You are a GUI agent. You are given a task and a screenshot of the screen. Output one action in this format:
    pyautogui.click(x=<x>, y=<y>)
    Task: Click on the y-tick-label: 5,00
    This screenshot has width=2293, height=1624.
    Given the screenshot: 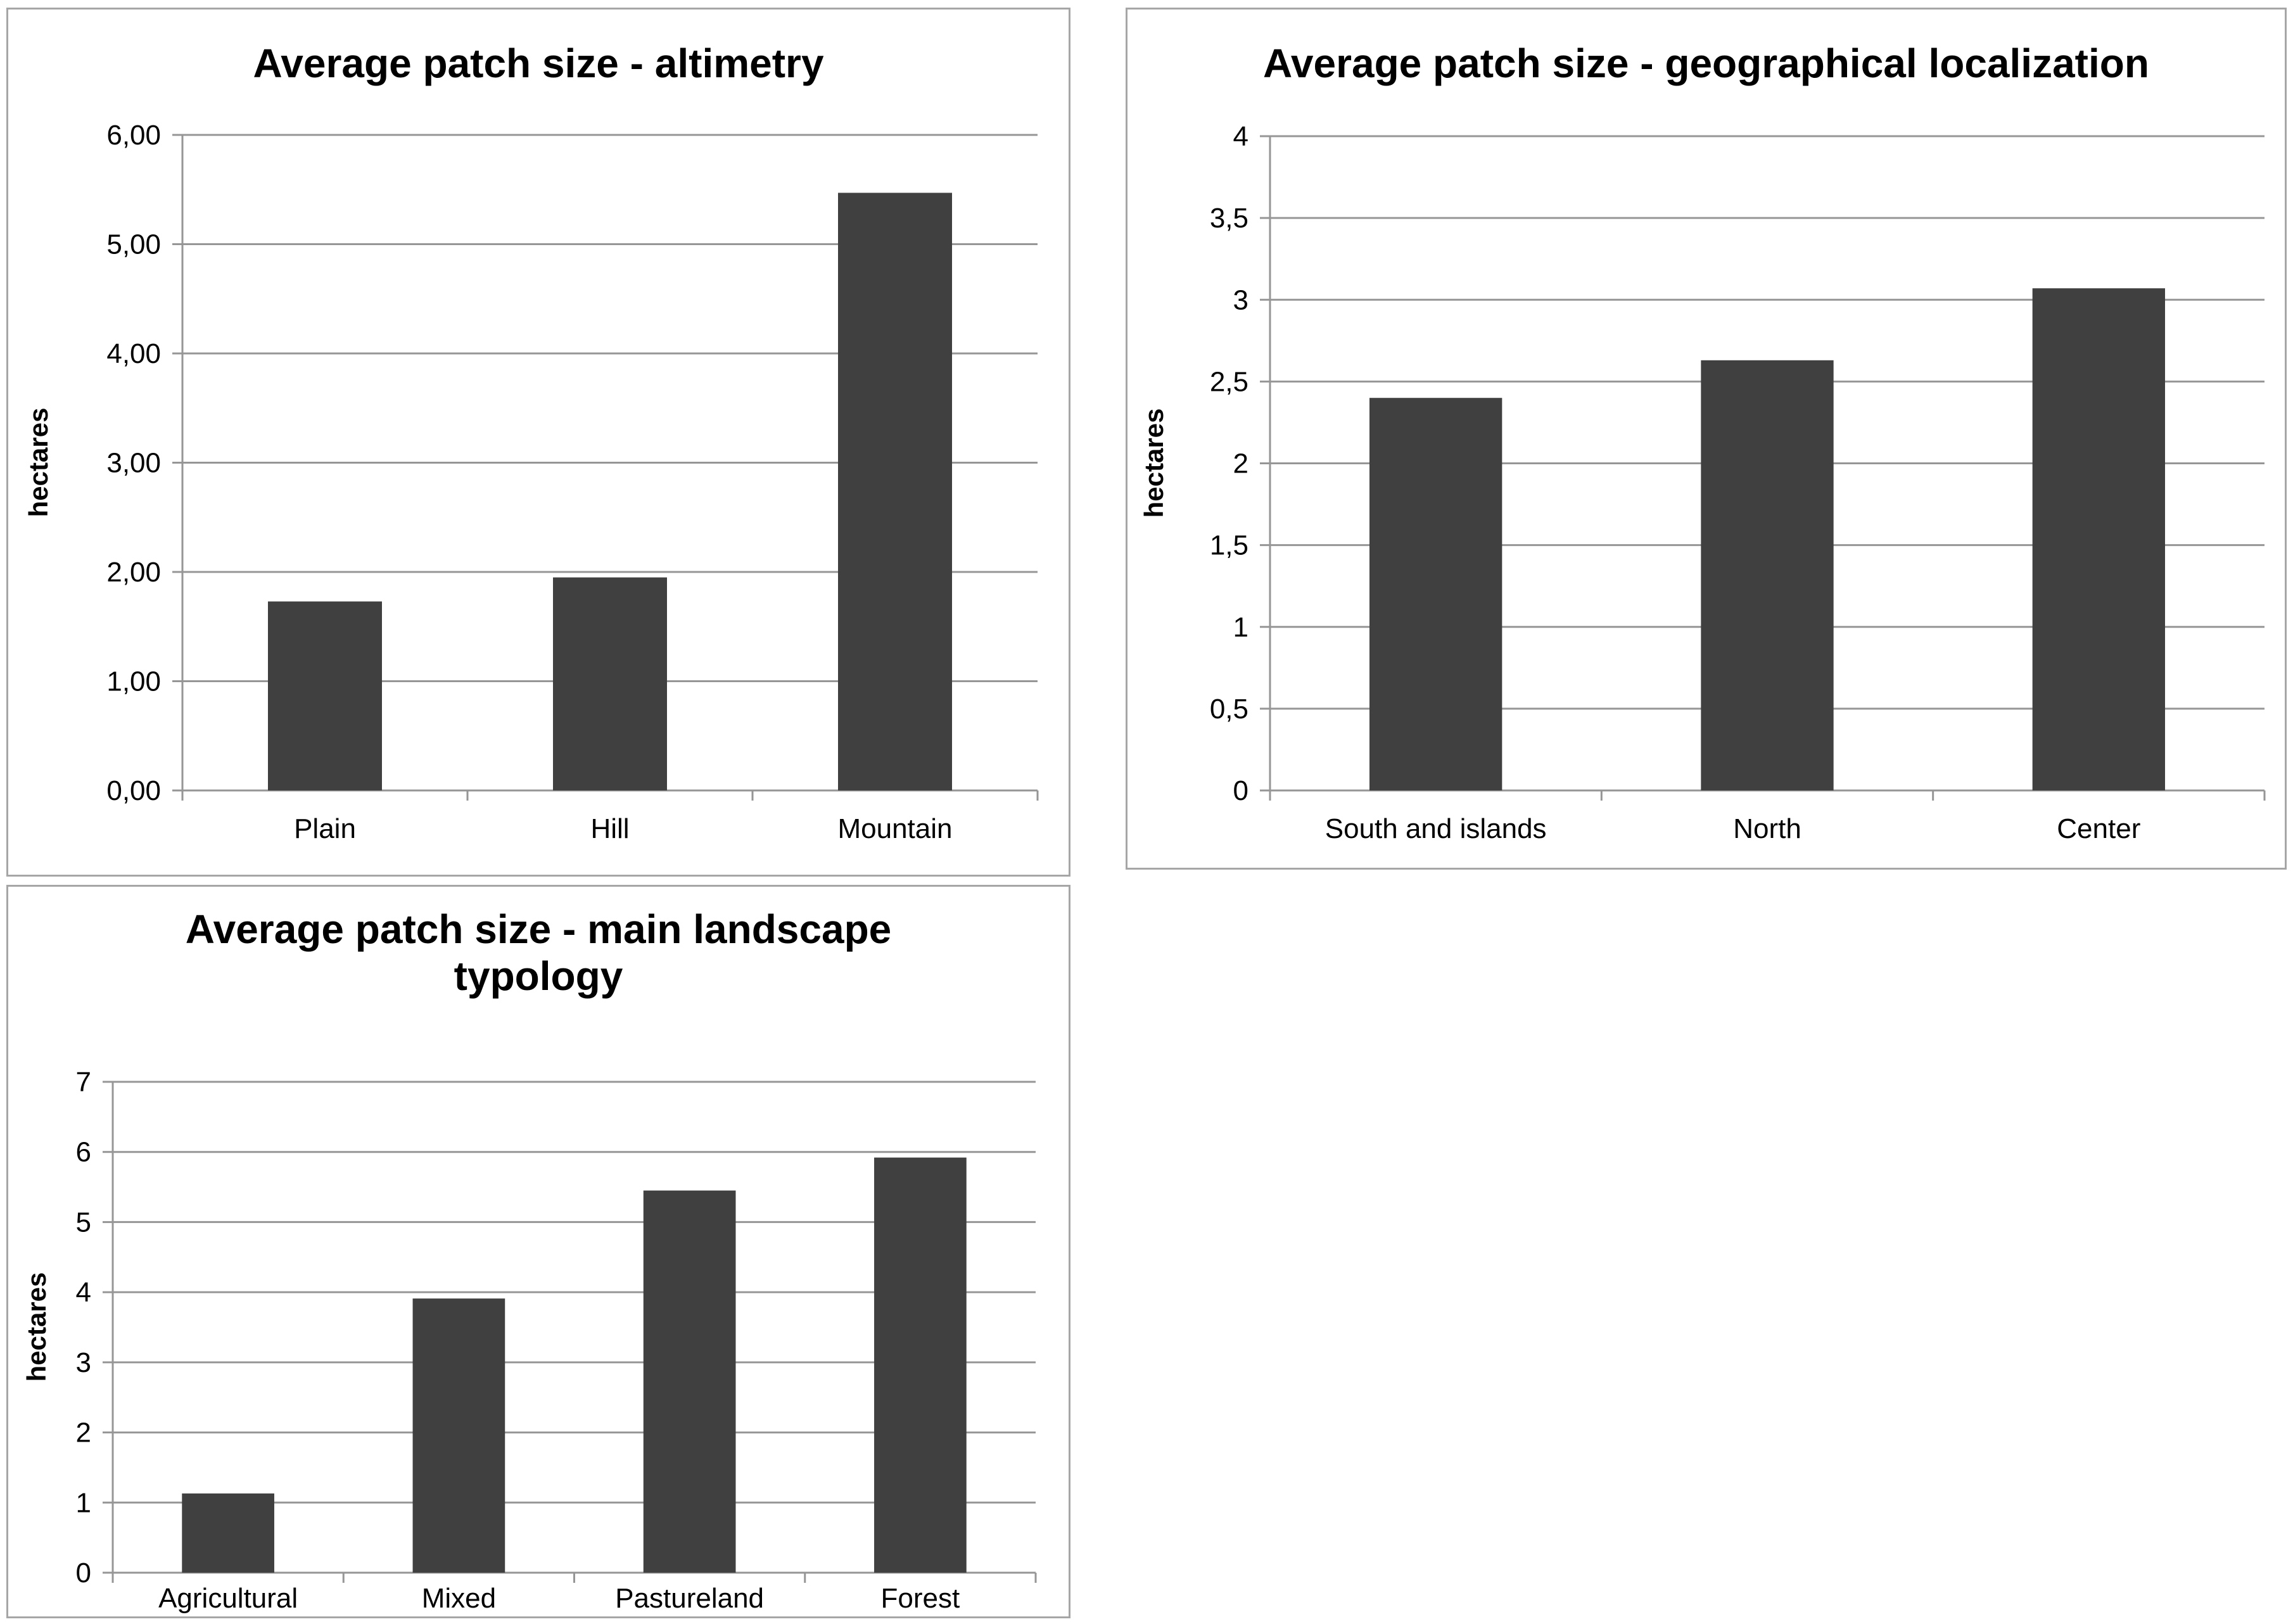 What is the action you would take?
    pyautogui.click(x=133, y=244)
    